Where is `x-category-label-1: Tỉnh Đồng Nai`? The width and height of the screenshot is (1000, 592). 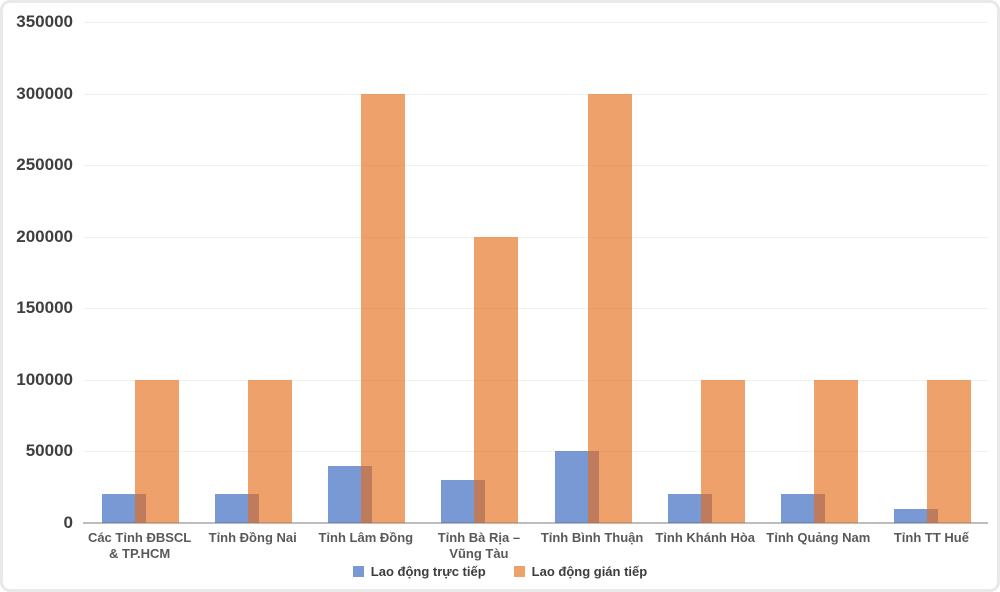 x-category-label-1: Tỉnh Đồng Nai is located at coordinates (252, 537).